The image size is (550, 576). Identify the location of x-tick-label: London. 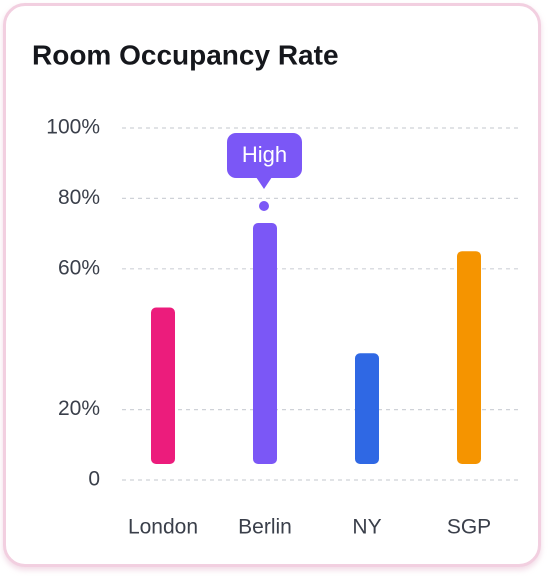
(163, 527).